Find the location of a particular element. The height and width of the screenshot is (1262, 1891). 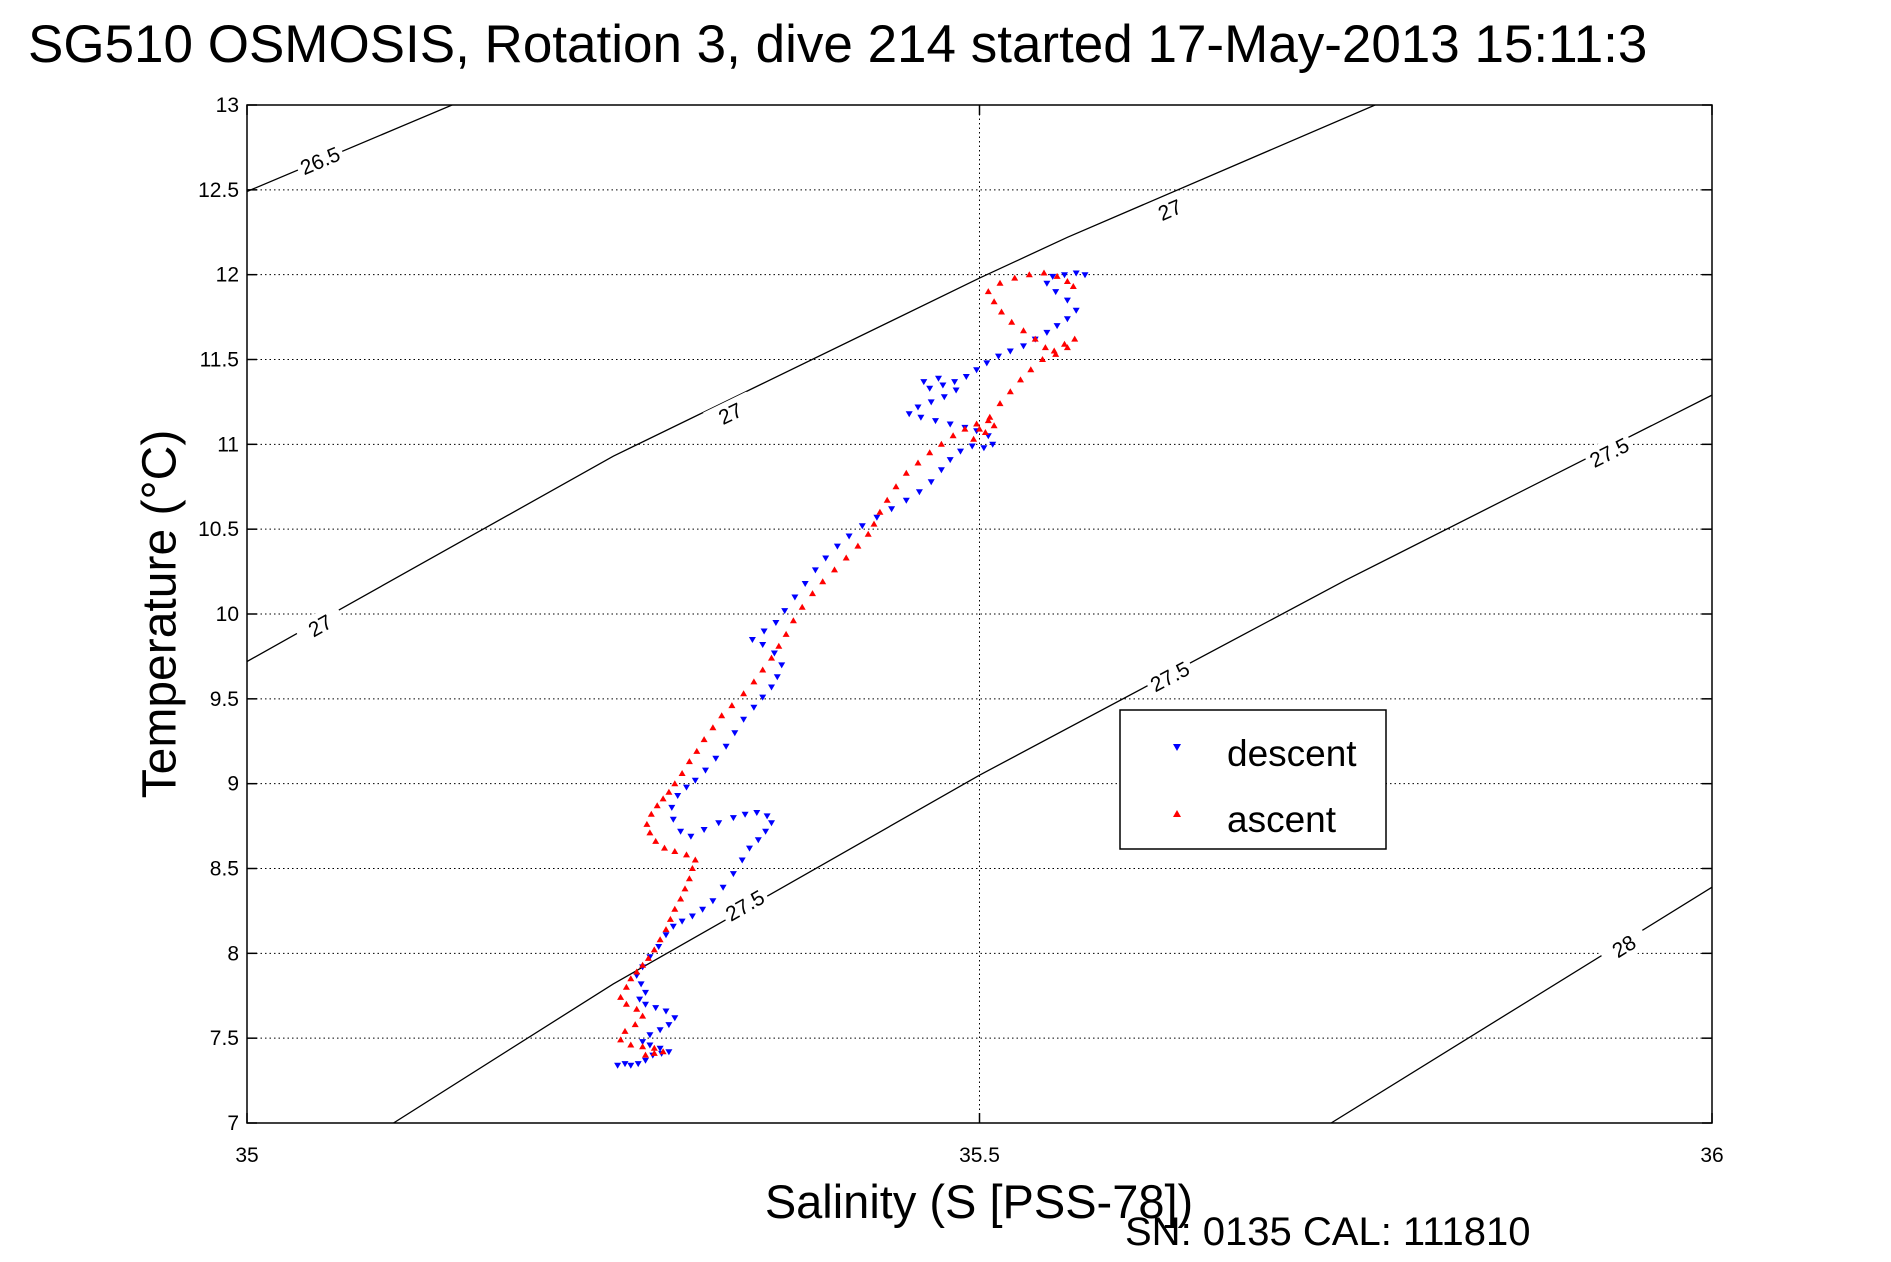

legend-ascent-marker is located at coordinates (1177, 813).